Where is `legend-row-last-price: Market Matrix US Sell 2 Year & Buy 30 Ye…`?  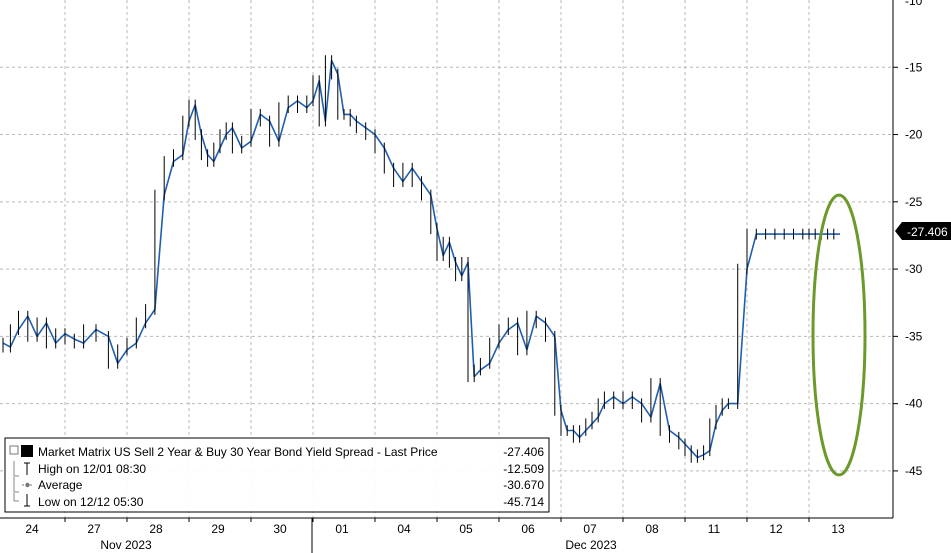 legend-row-last-price: Market Matrix US Sell 2 Year & Buy 30 Ye… is located at coordinates (276, 452).